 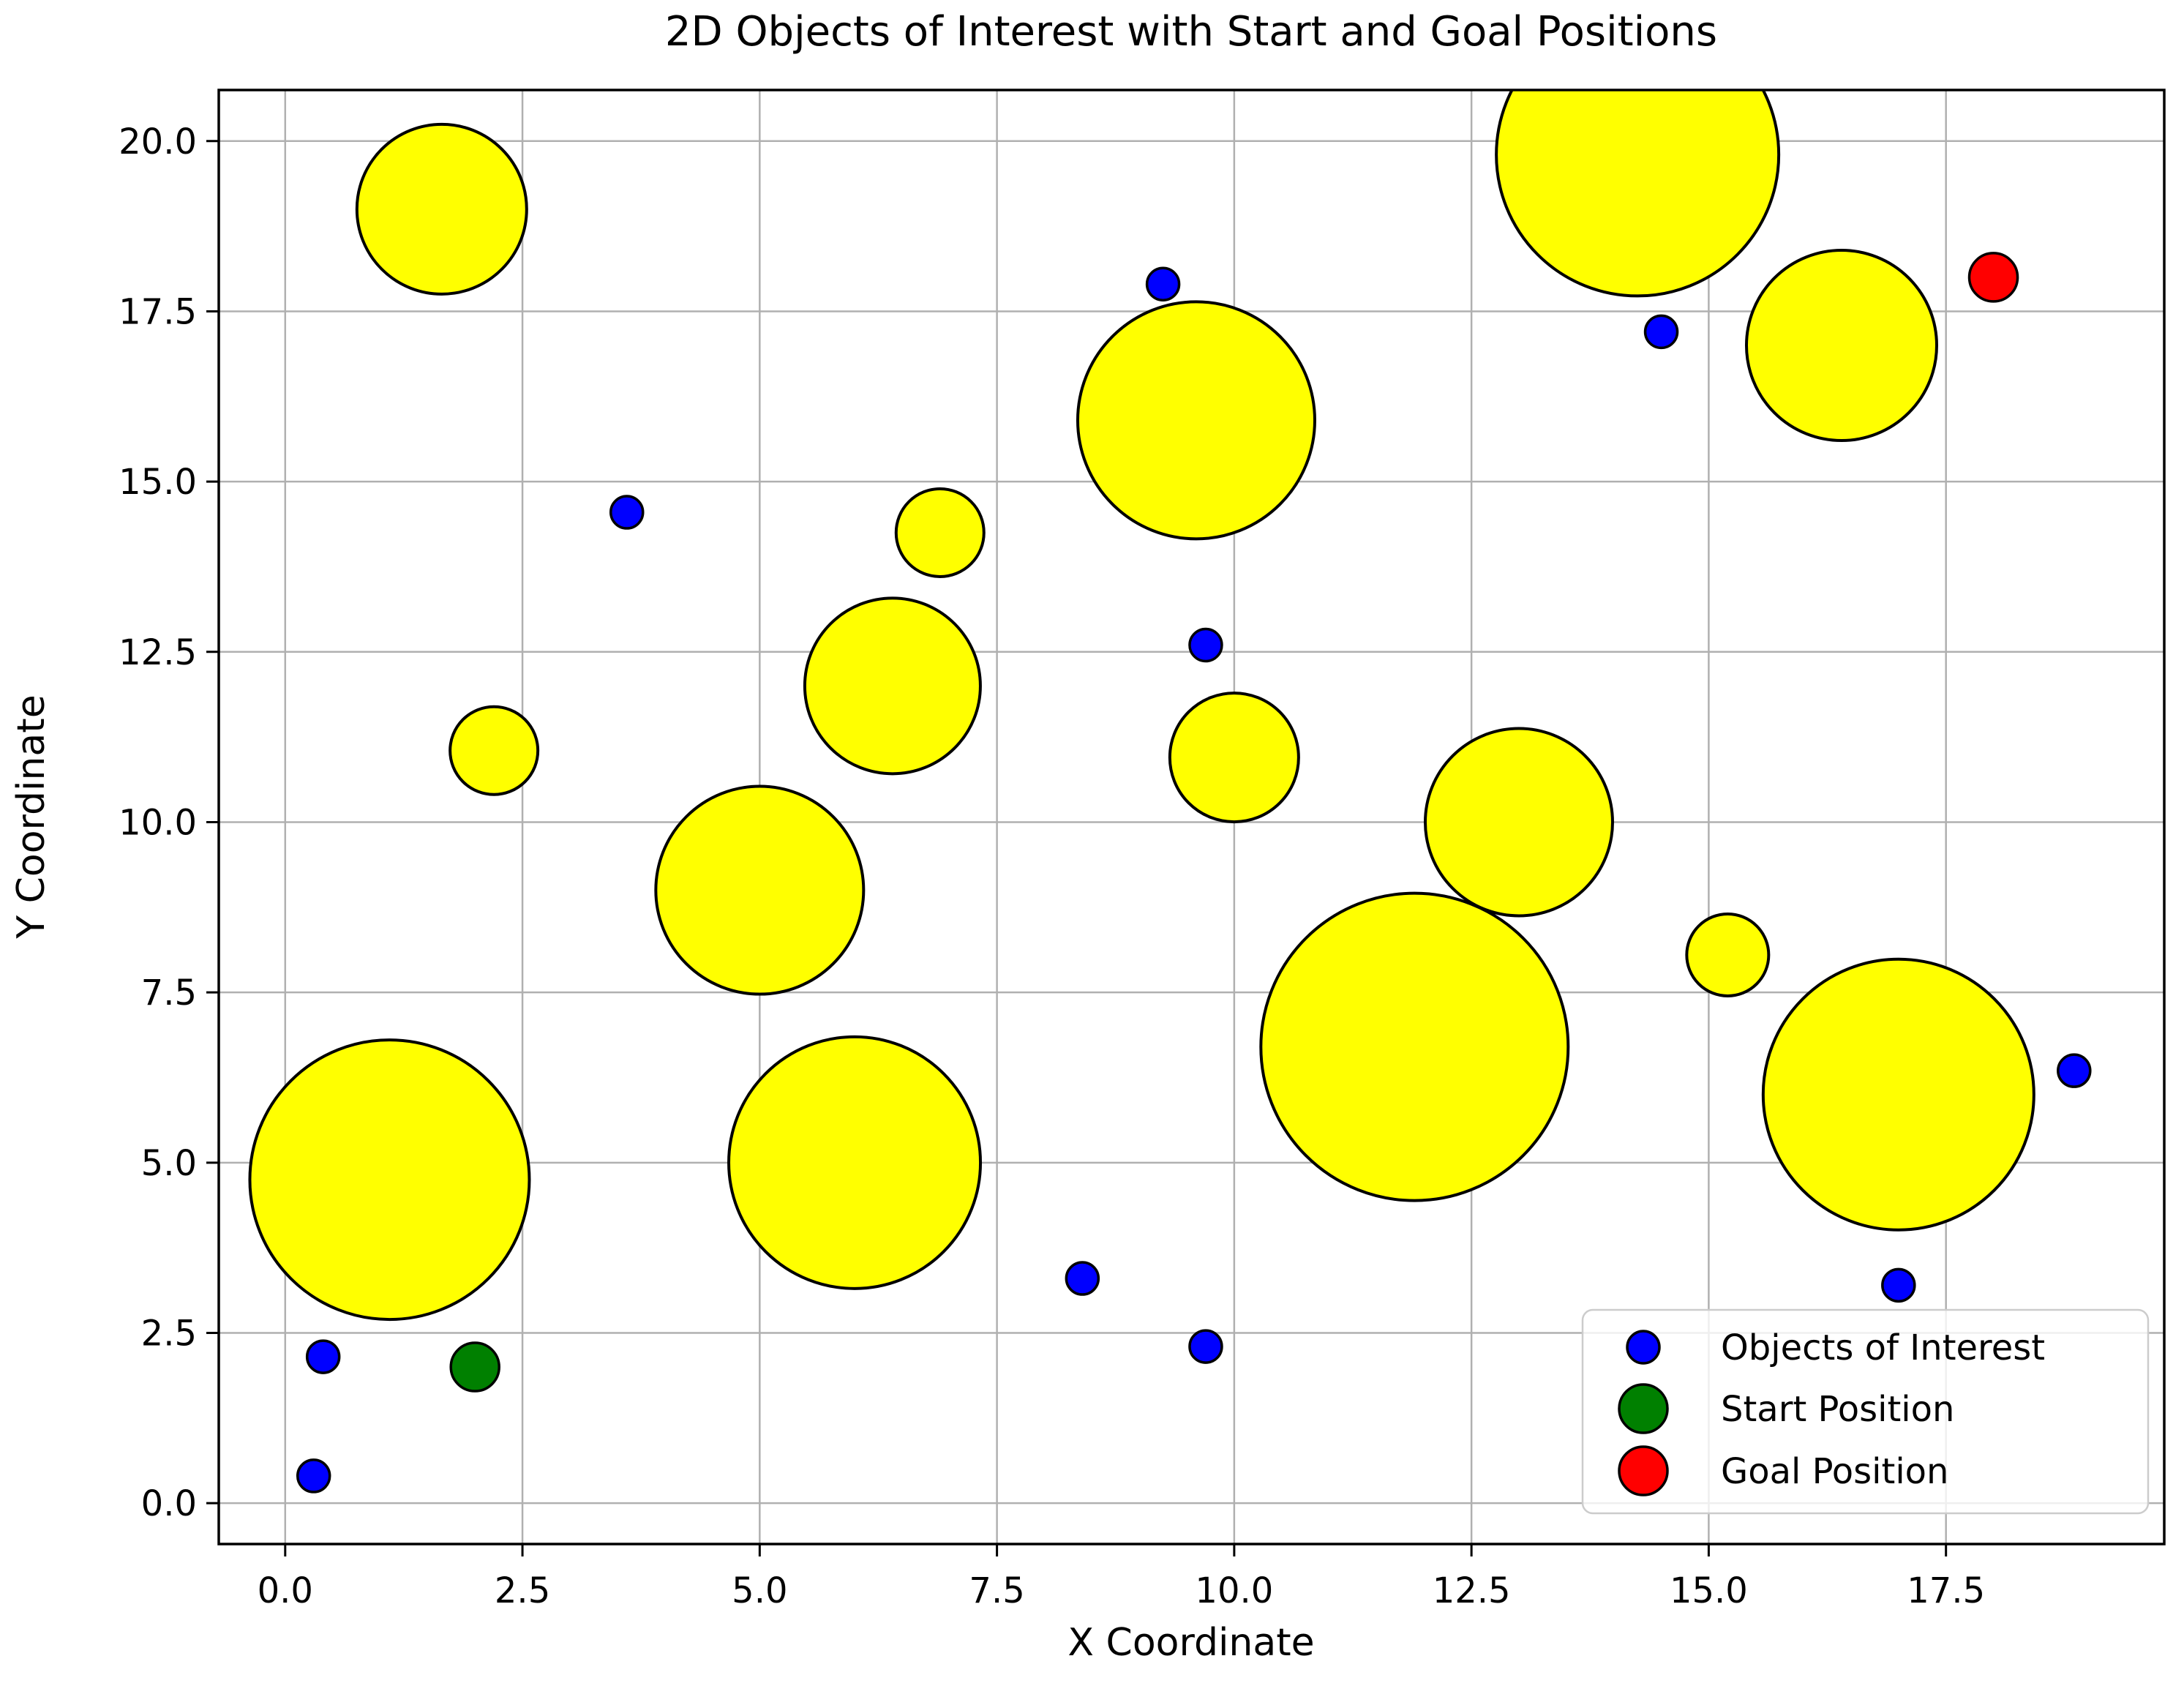 I want to click on x-axis-label: X Coordinate, so click(x=1190, y=1643).